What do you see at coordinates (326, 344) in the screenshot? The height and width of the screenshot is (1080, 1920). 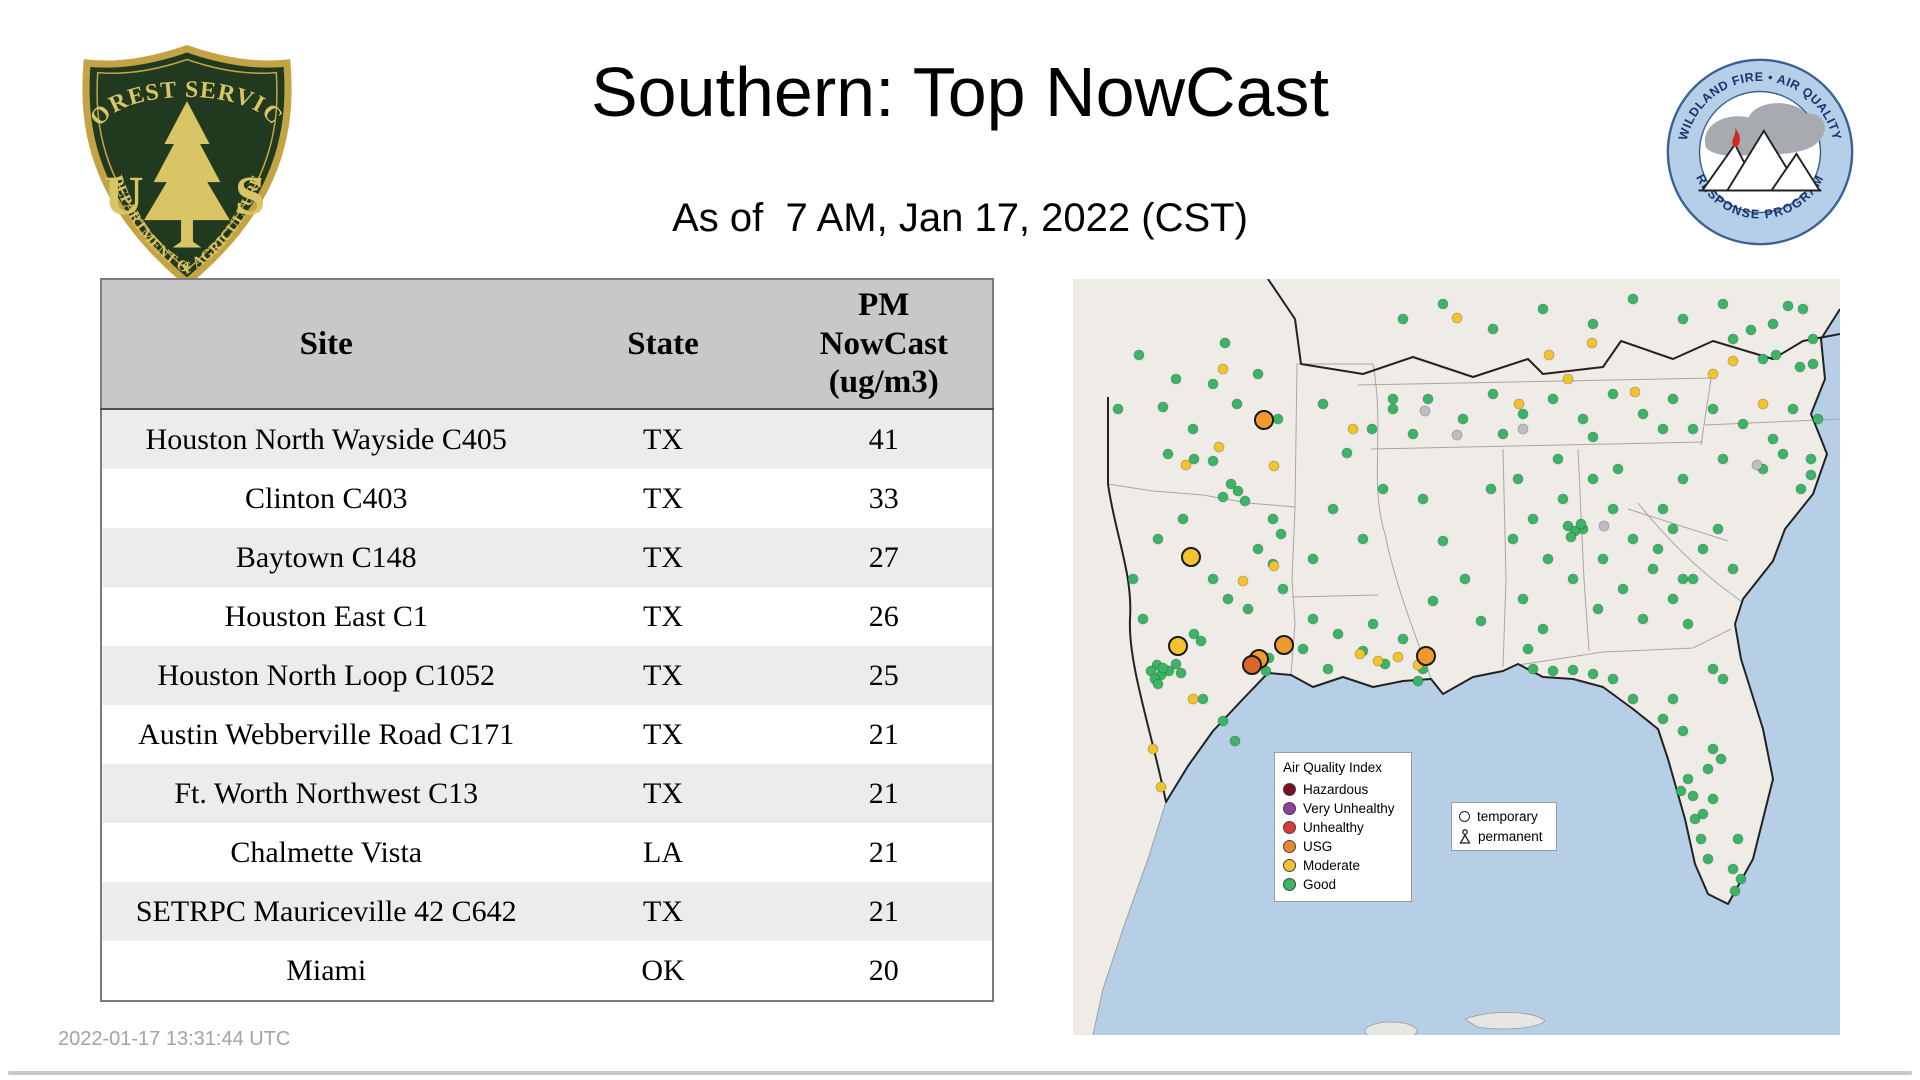 I see `column-header: Site` at bounding box center [326, 344].